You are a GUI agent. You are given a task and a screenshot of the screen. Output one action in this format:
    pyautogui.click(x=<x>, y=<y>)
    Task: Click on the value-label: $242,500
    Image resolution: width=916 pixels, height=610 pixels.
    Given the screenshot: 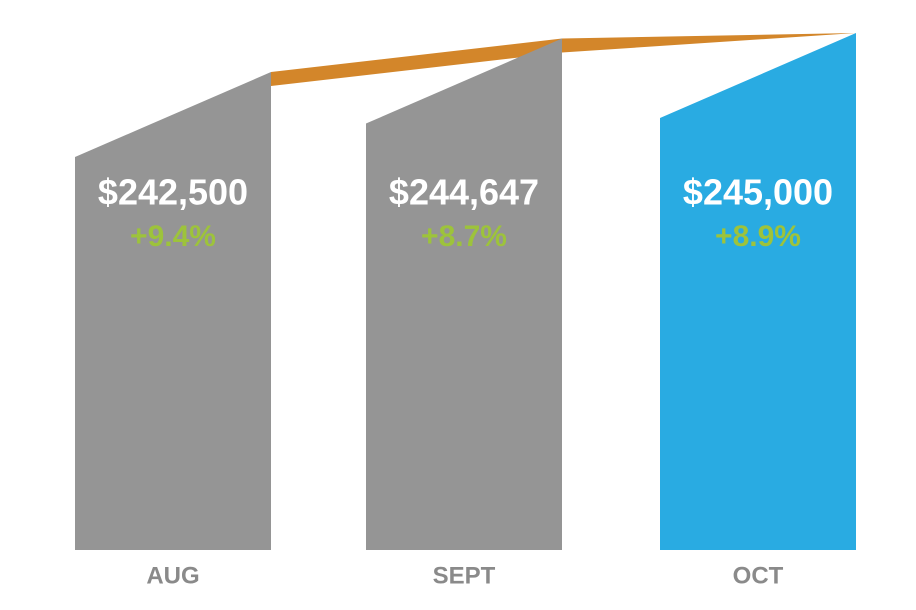 What is the action you would take?
    pyautogui.click(x=173, y=192)
    